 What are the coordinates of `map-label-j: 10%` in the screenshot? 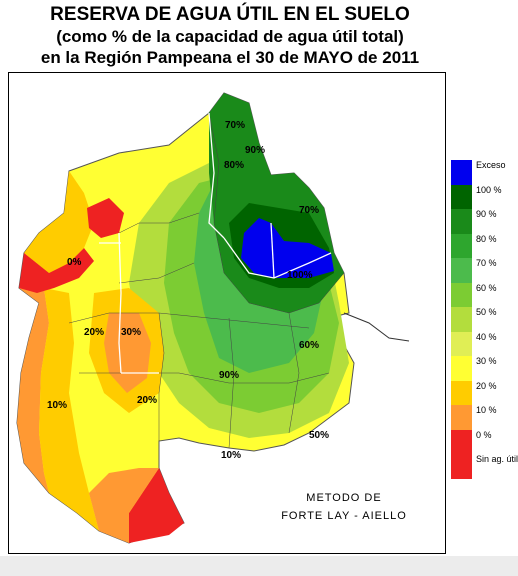 It's located at (231, 455).